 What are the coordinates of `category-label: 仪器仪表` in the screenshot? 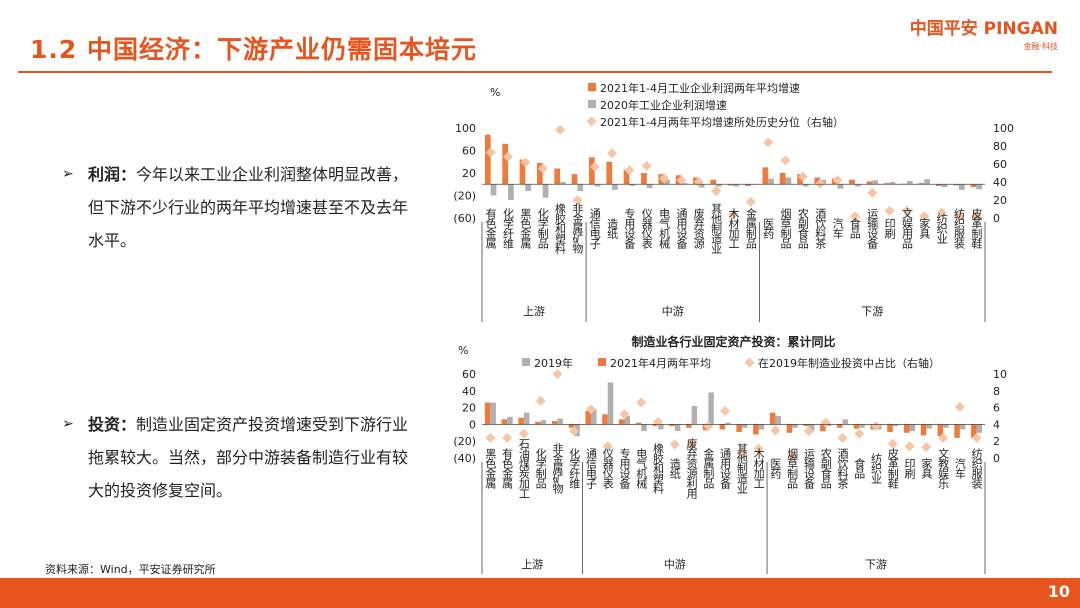 It's located at (646, 229).